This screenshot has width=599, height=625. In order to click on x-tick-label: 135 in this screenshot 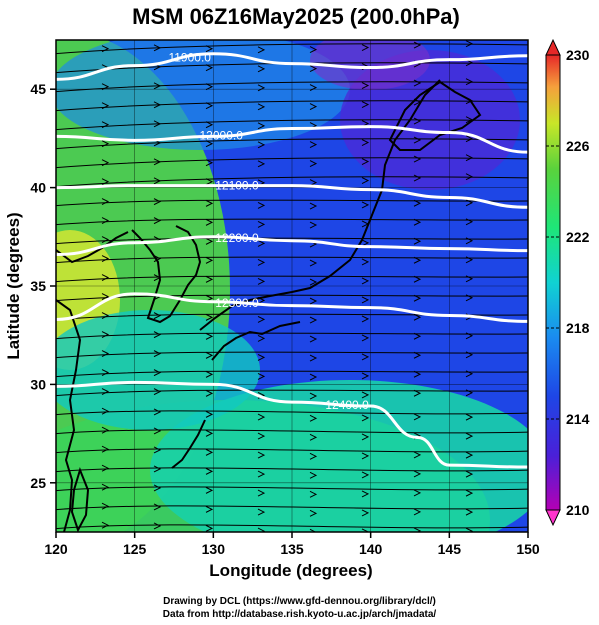, I will do `click(292, 549)`.